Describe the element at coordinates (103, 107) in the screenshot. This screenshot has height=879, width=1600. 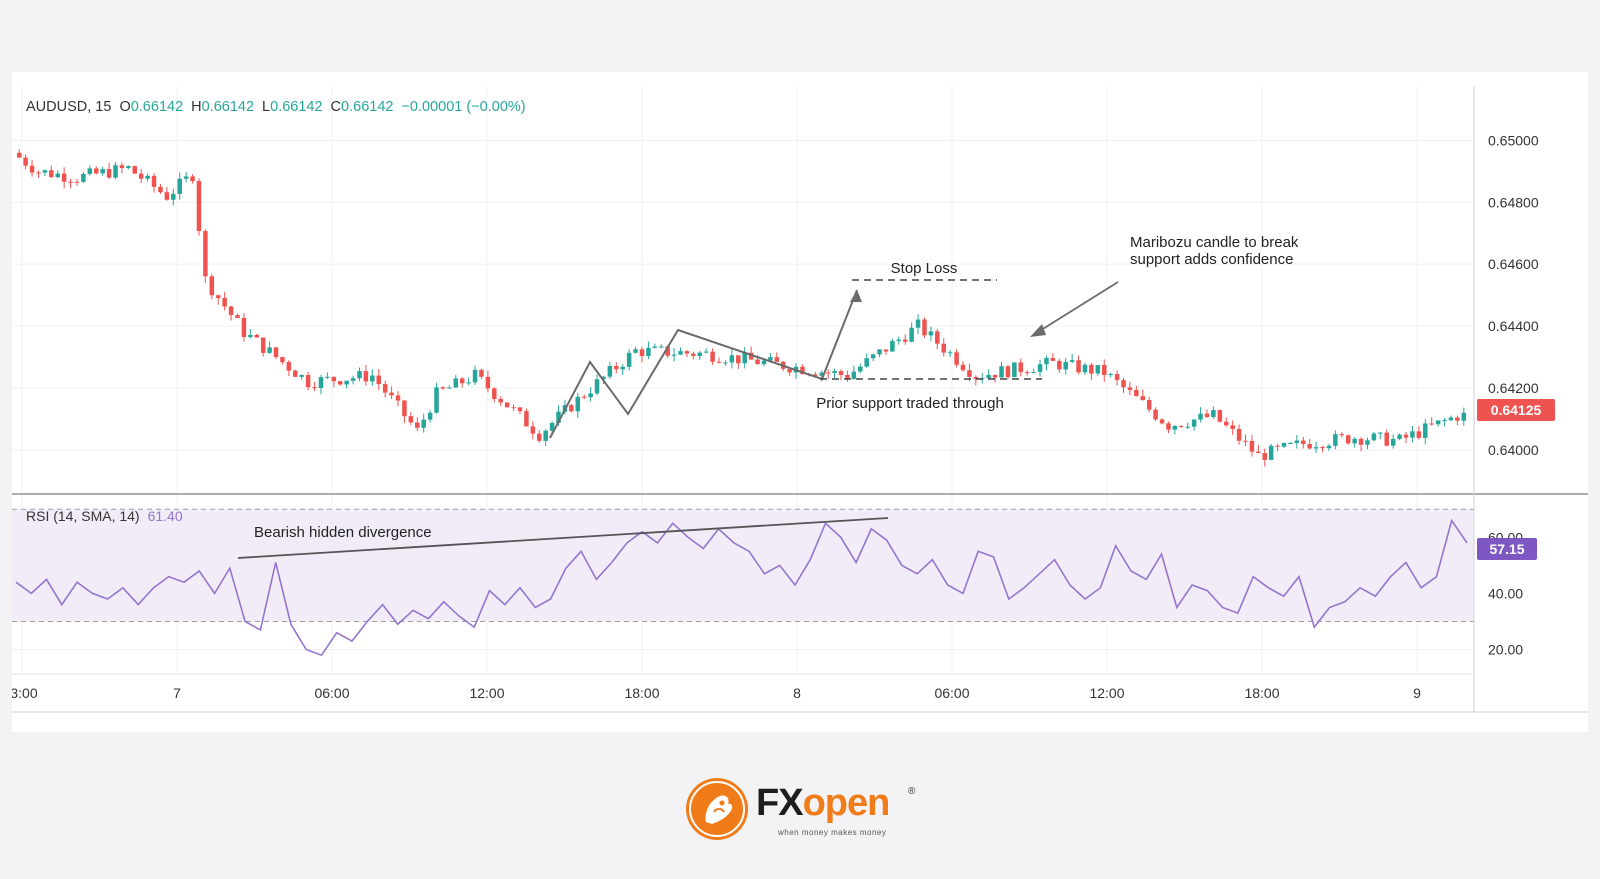
I see `interval: 15` at that location.